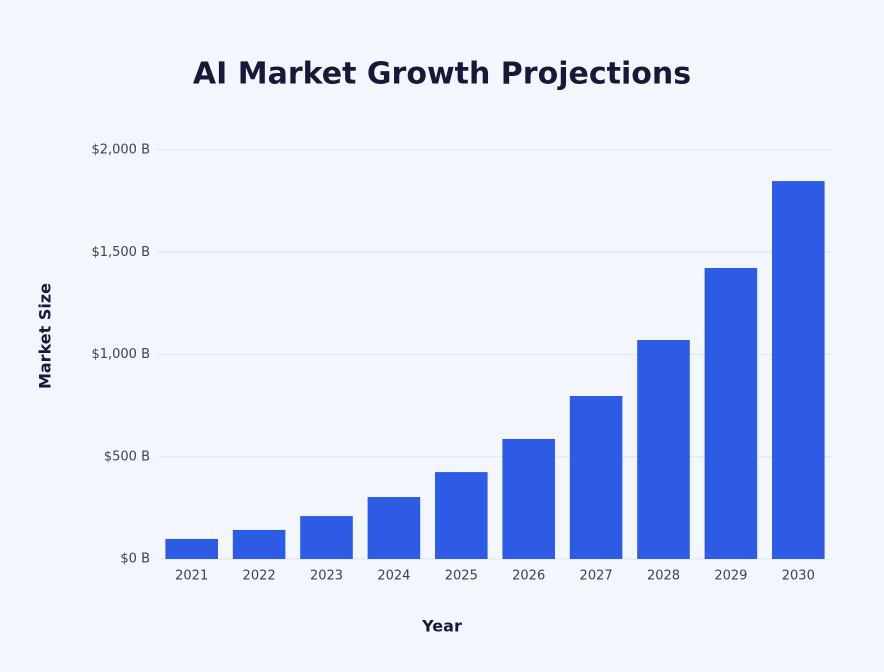  What do you see at coordinates (442, 74) in the screenshot?
I see `chart-title: AI Market Growth Projections` at bounding box center [442, 74].